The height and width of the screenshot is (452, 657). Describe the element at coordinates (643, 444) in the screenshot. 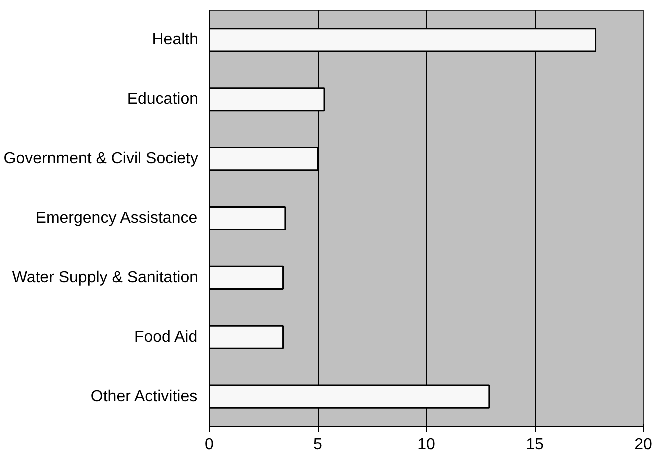

I see `x-tick-label: 20` at that location.